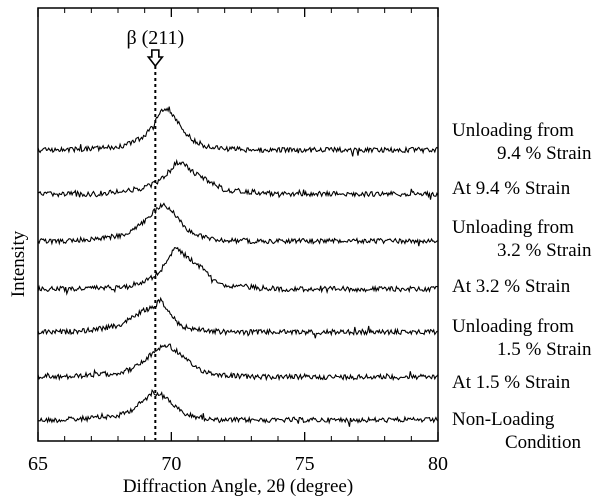 This screenshot has width=611, height=502. Describe the element at coordinates (543, 442) in the screenshot. I see `series-label-line: Condition` at that location.